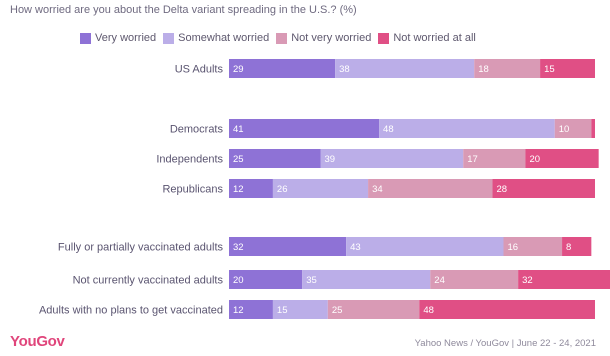 This screenshot has width=610, height=356. Describe the element at coordinates (439, 280) in the screenshot. I see `data-label: 24` at that location.